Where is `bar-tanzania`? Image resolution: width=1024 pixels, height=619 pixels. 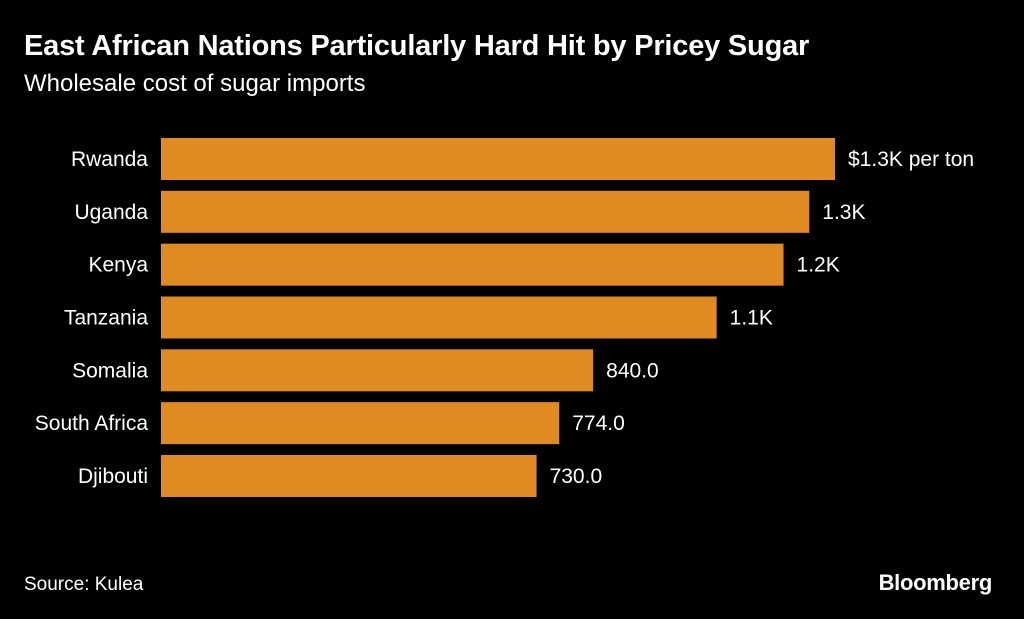 bar-tanzania is located at coordinates (439, 317).